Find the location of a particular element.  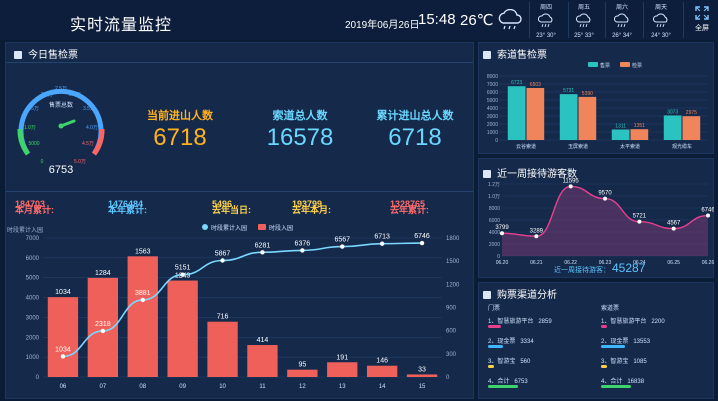

x-tick-label: 09 is located at coordinates (182, 387).